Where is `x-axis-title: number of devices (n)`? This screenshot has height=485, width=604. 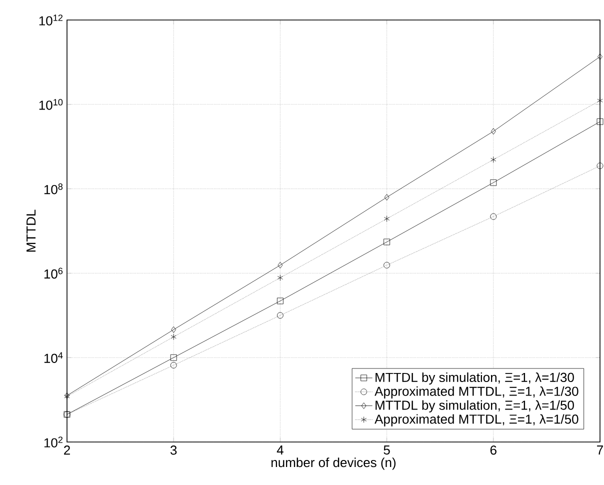 x-axis-title: number of devices (n) is located at coordinates (334, 464).